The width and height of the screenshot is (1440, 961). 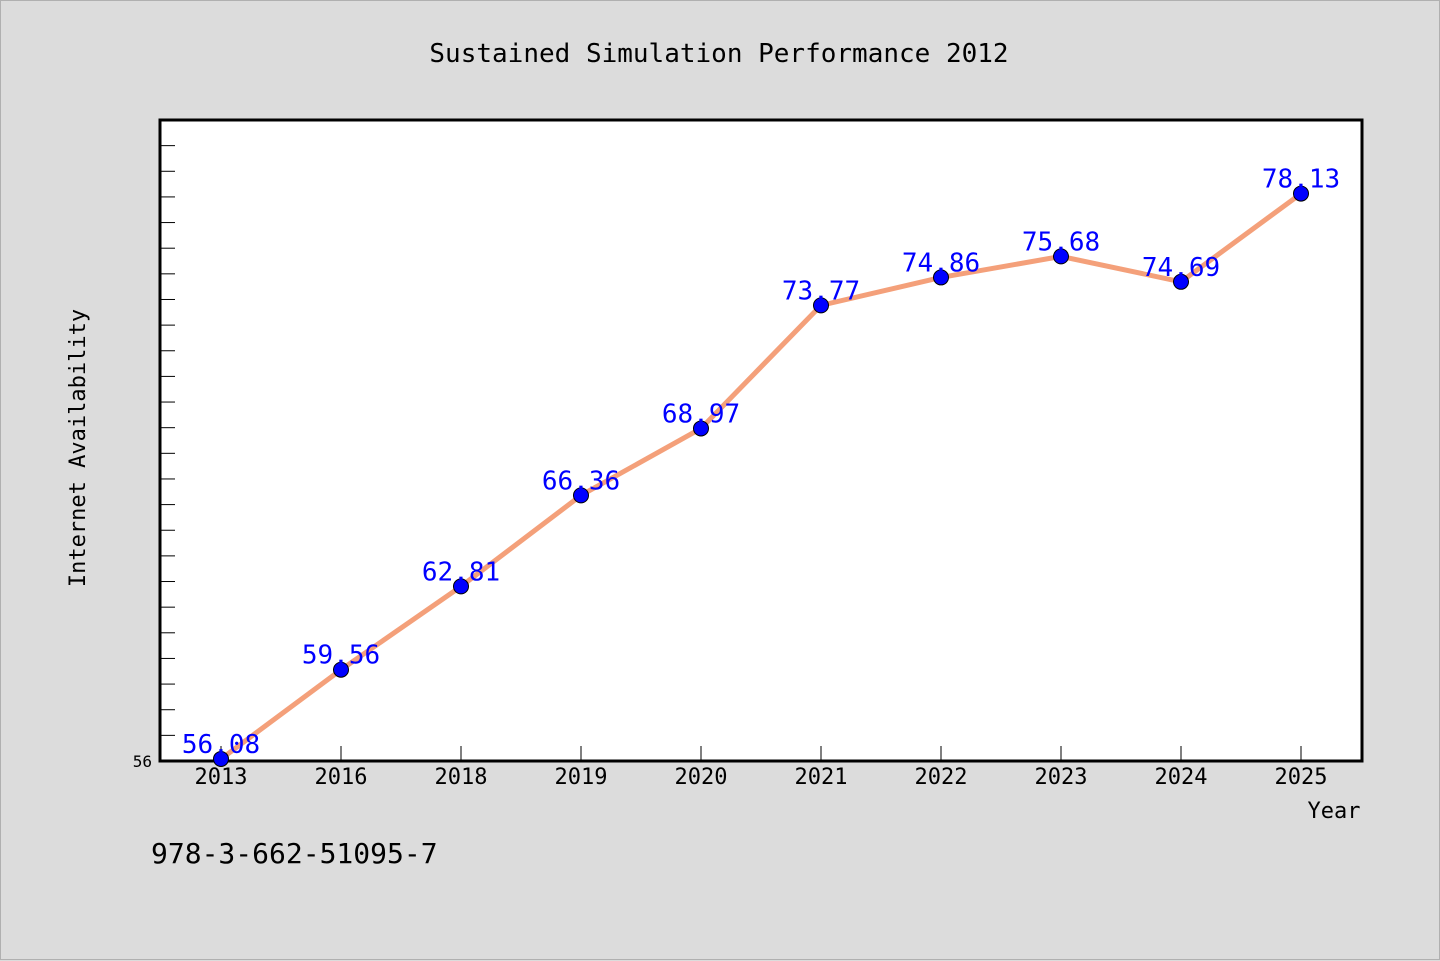 What do you see at coordinates (142, 761) in the screenshot?
I see `y-tick-label: 56` at bounding box center [142, 761].